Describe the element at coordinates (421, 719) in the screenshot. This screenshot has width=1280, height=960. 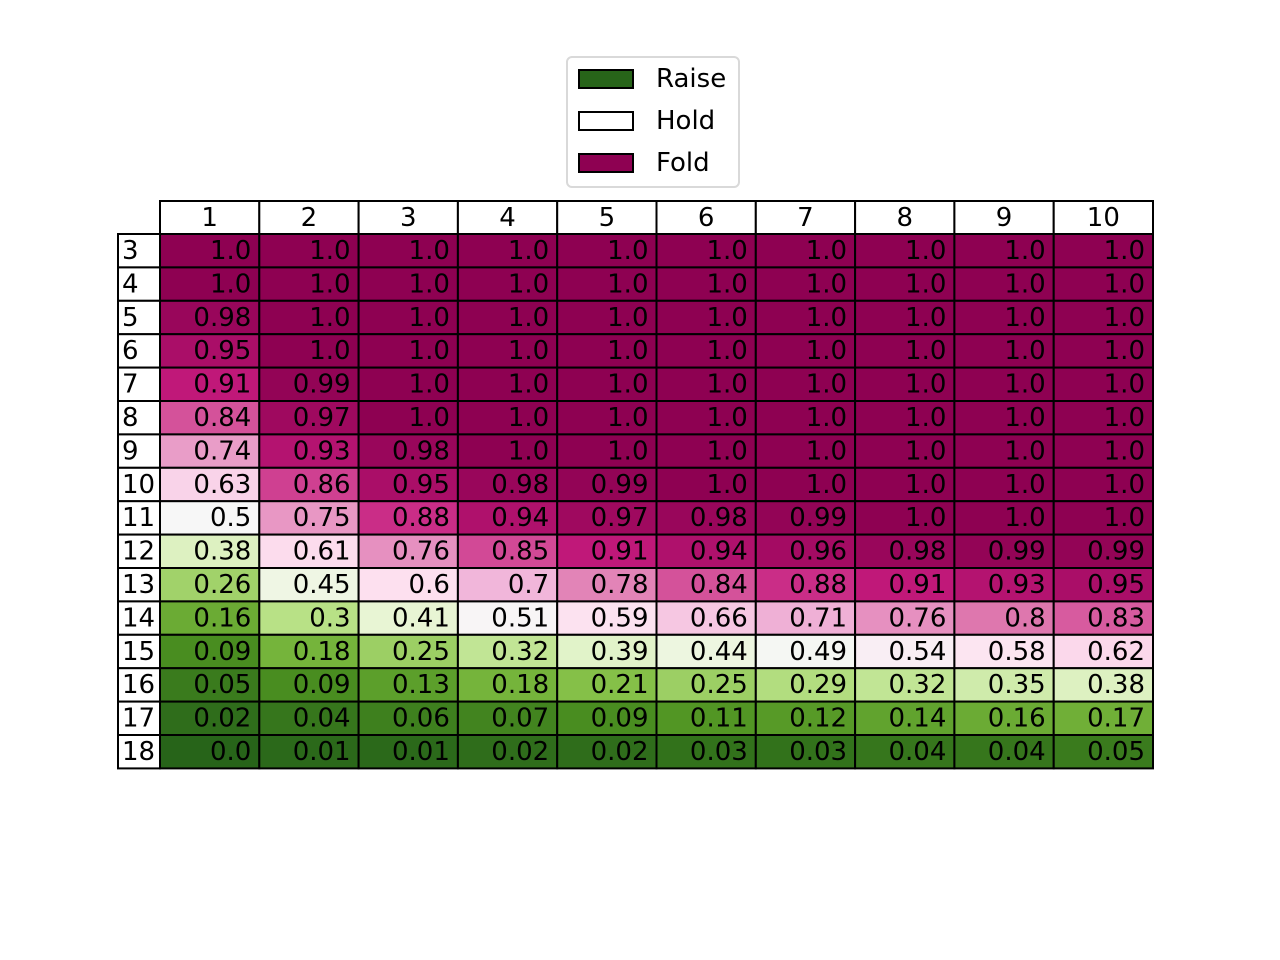
I see `cell-value-label: 0.06` at that location.